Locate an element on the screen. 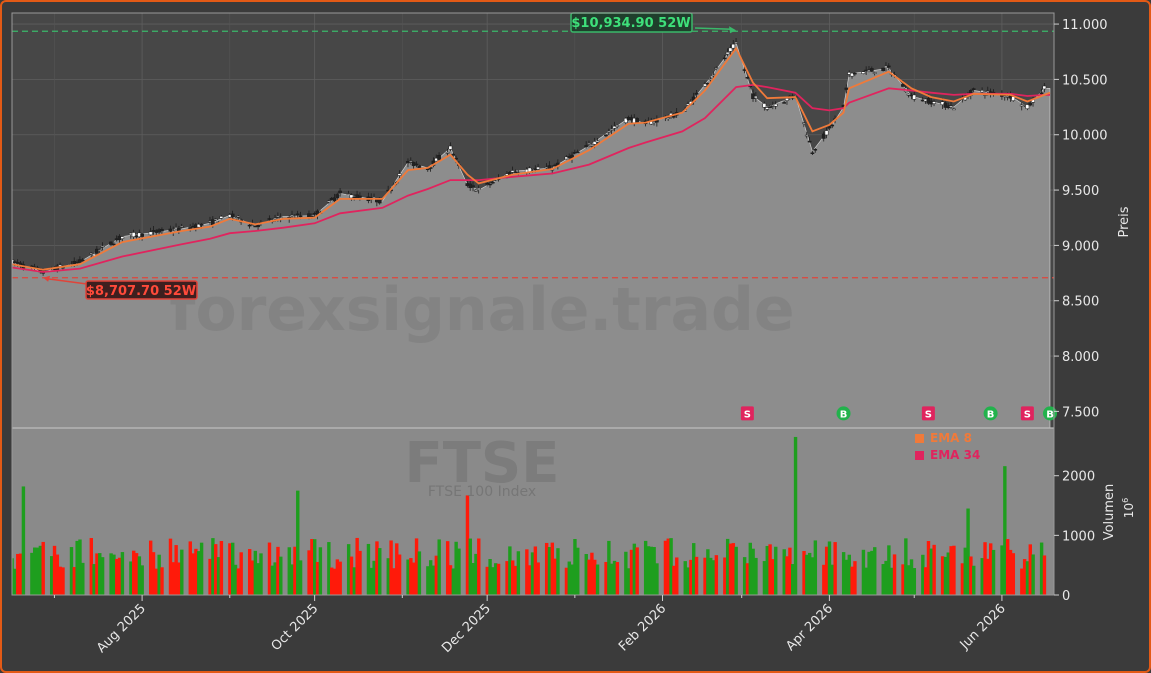 The image size is (1151, 673). low-52w-arrow is located at coordinates (67, 281).